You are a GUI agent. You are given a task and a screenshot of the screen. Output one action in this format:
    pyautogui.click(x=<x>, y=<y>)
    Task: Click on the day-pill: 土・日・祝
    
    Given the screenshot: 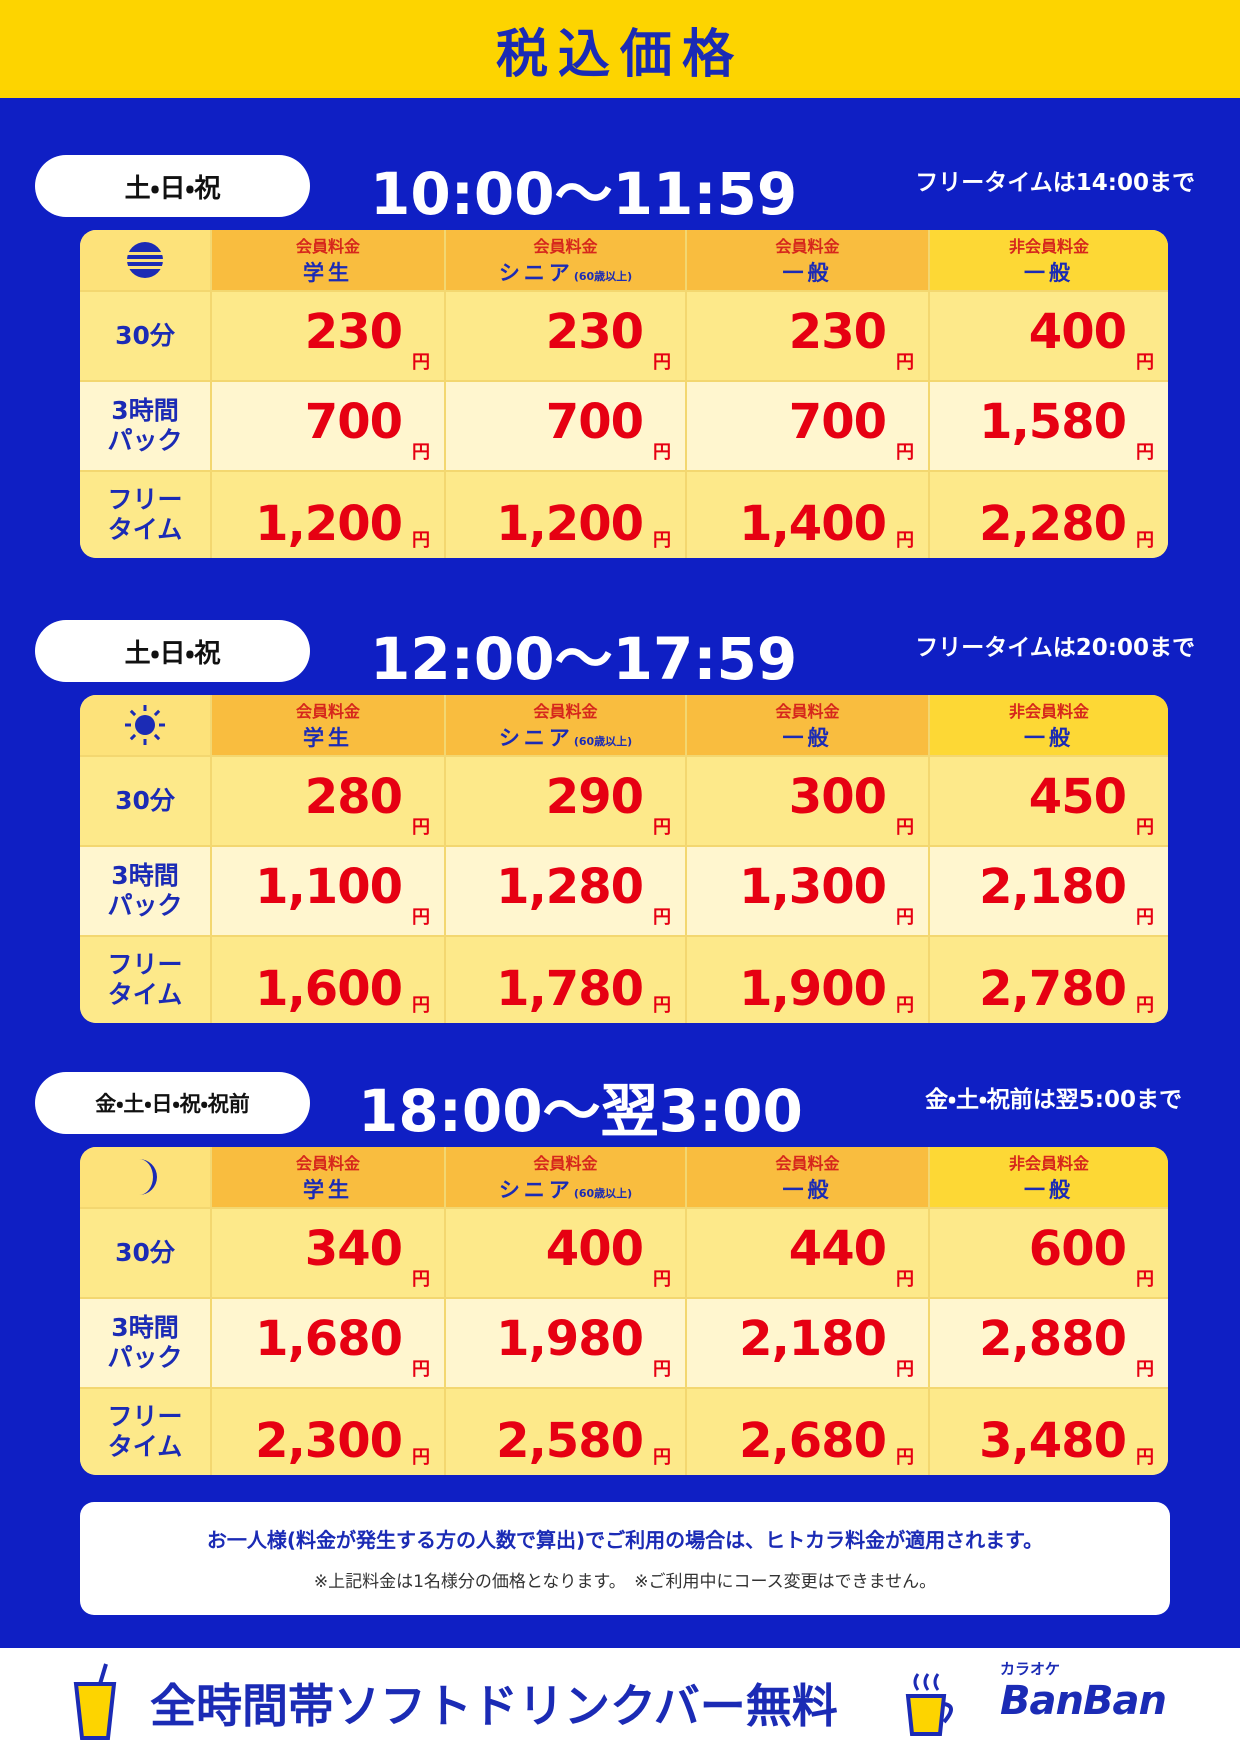 What is the action you would take?
    pyautogui.click(x=172, y=186)
    